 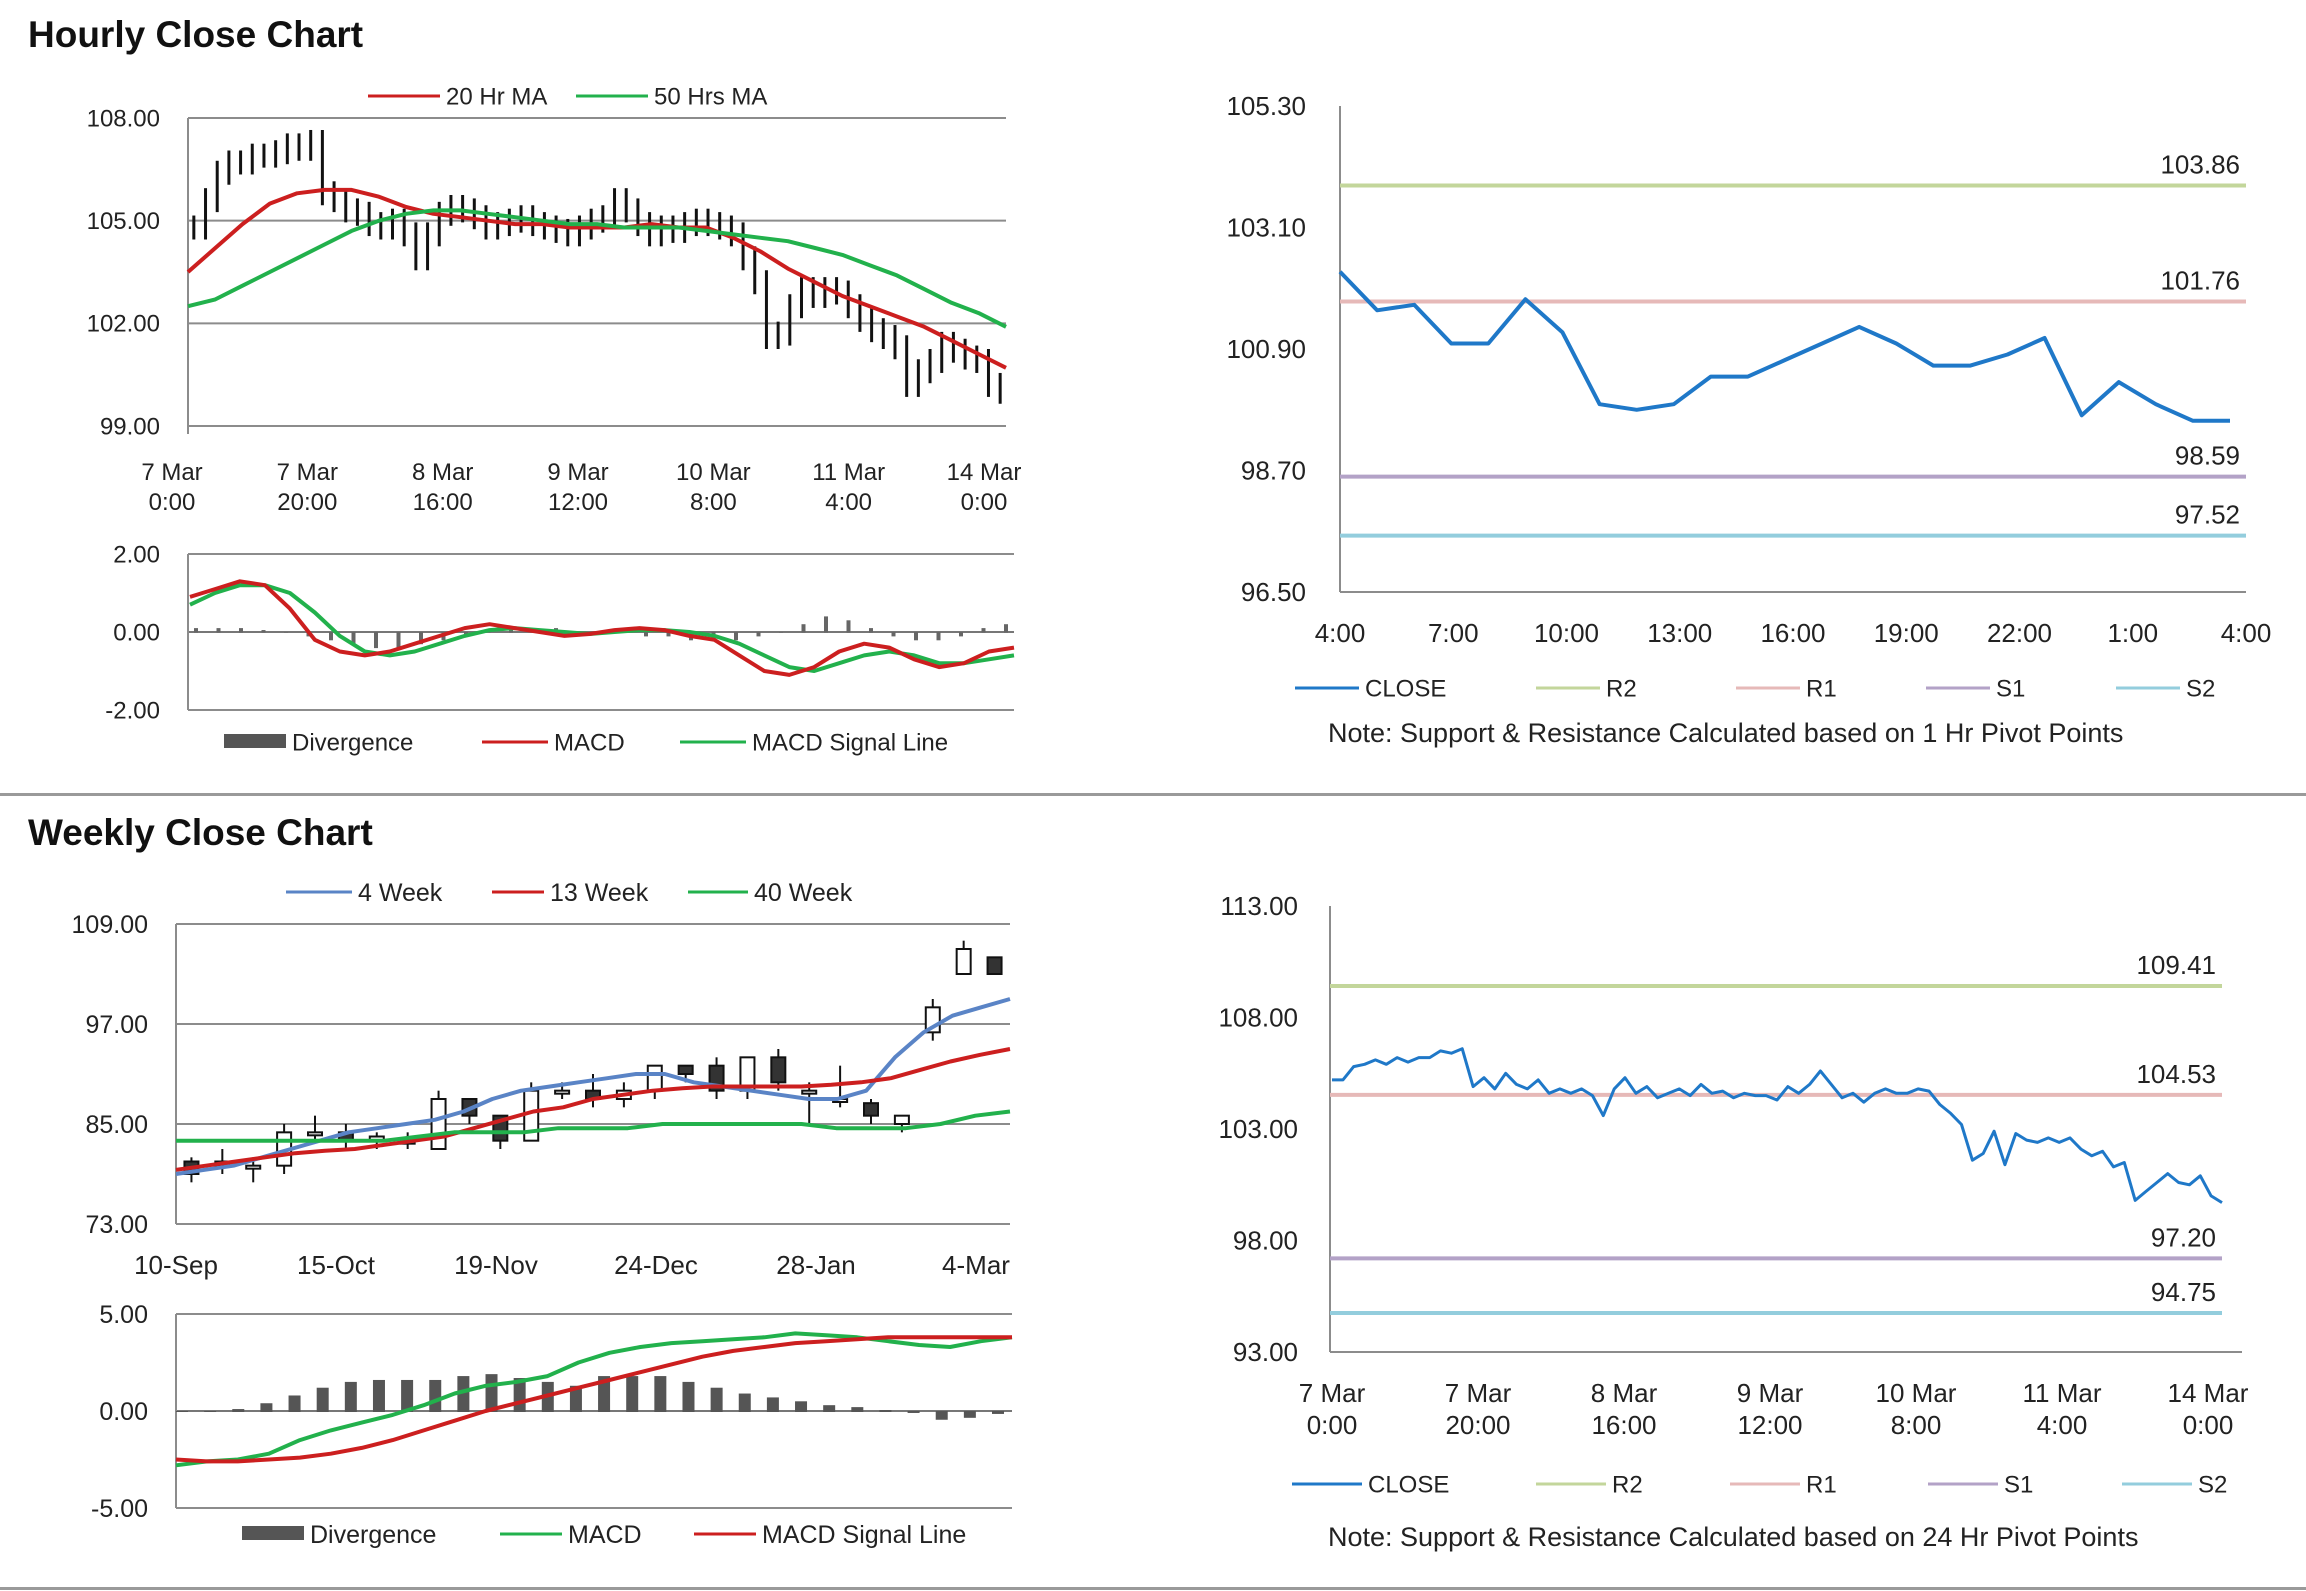 I want to click on y-tick-label: 113.00, so click(x=1259, y=906).